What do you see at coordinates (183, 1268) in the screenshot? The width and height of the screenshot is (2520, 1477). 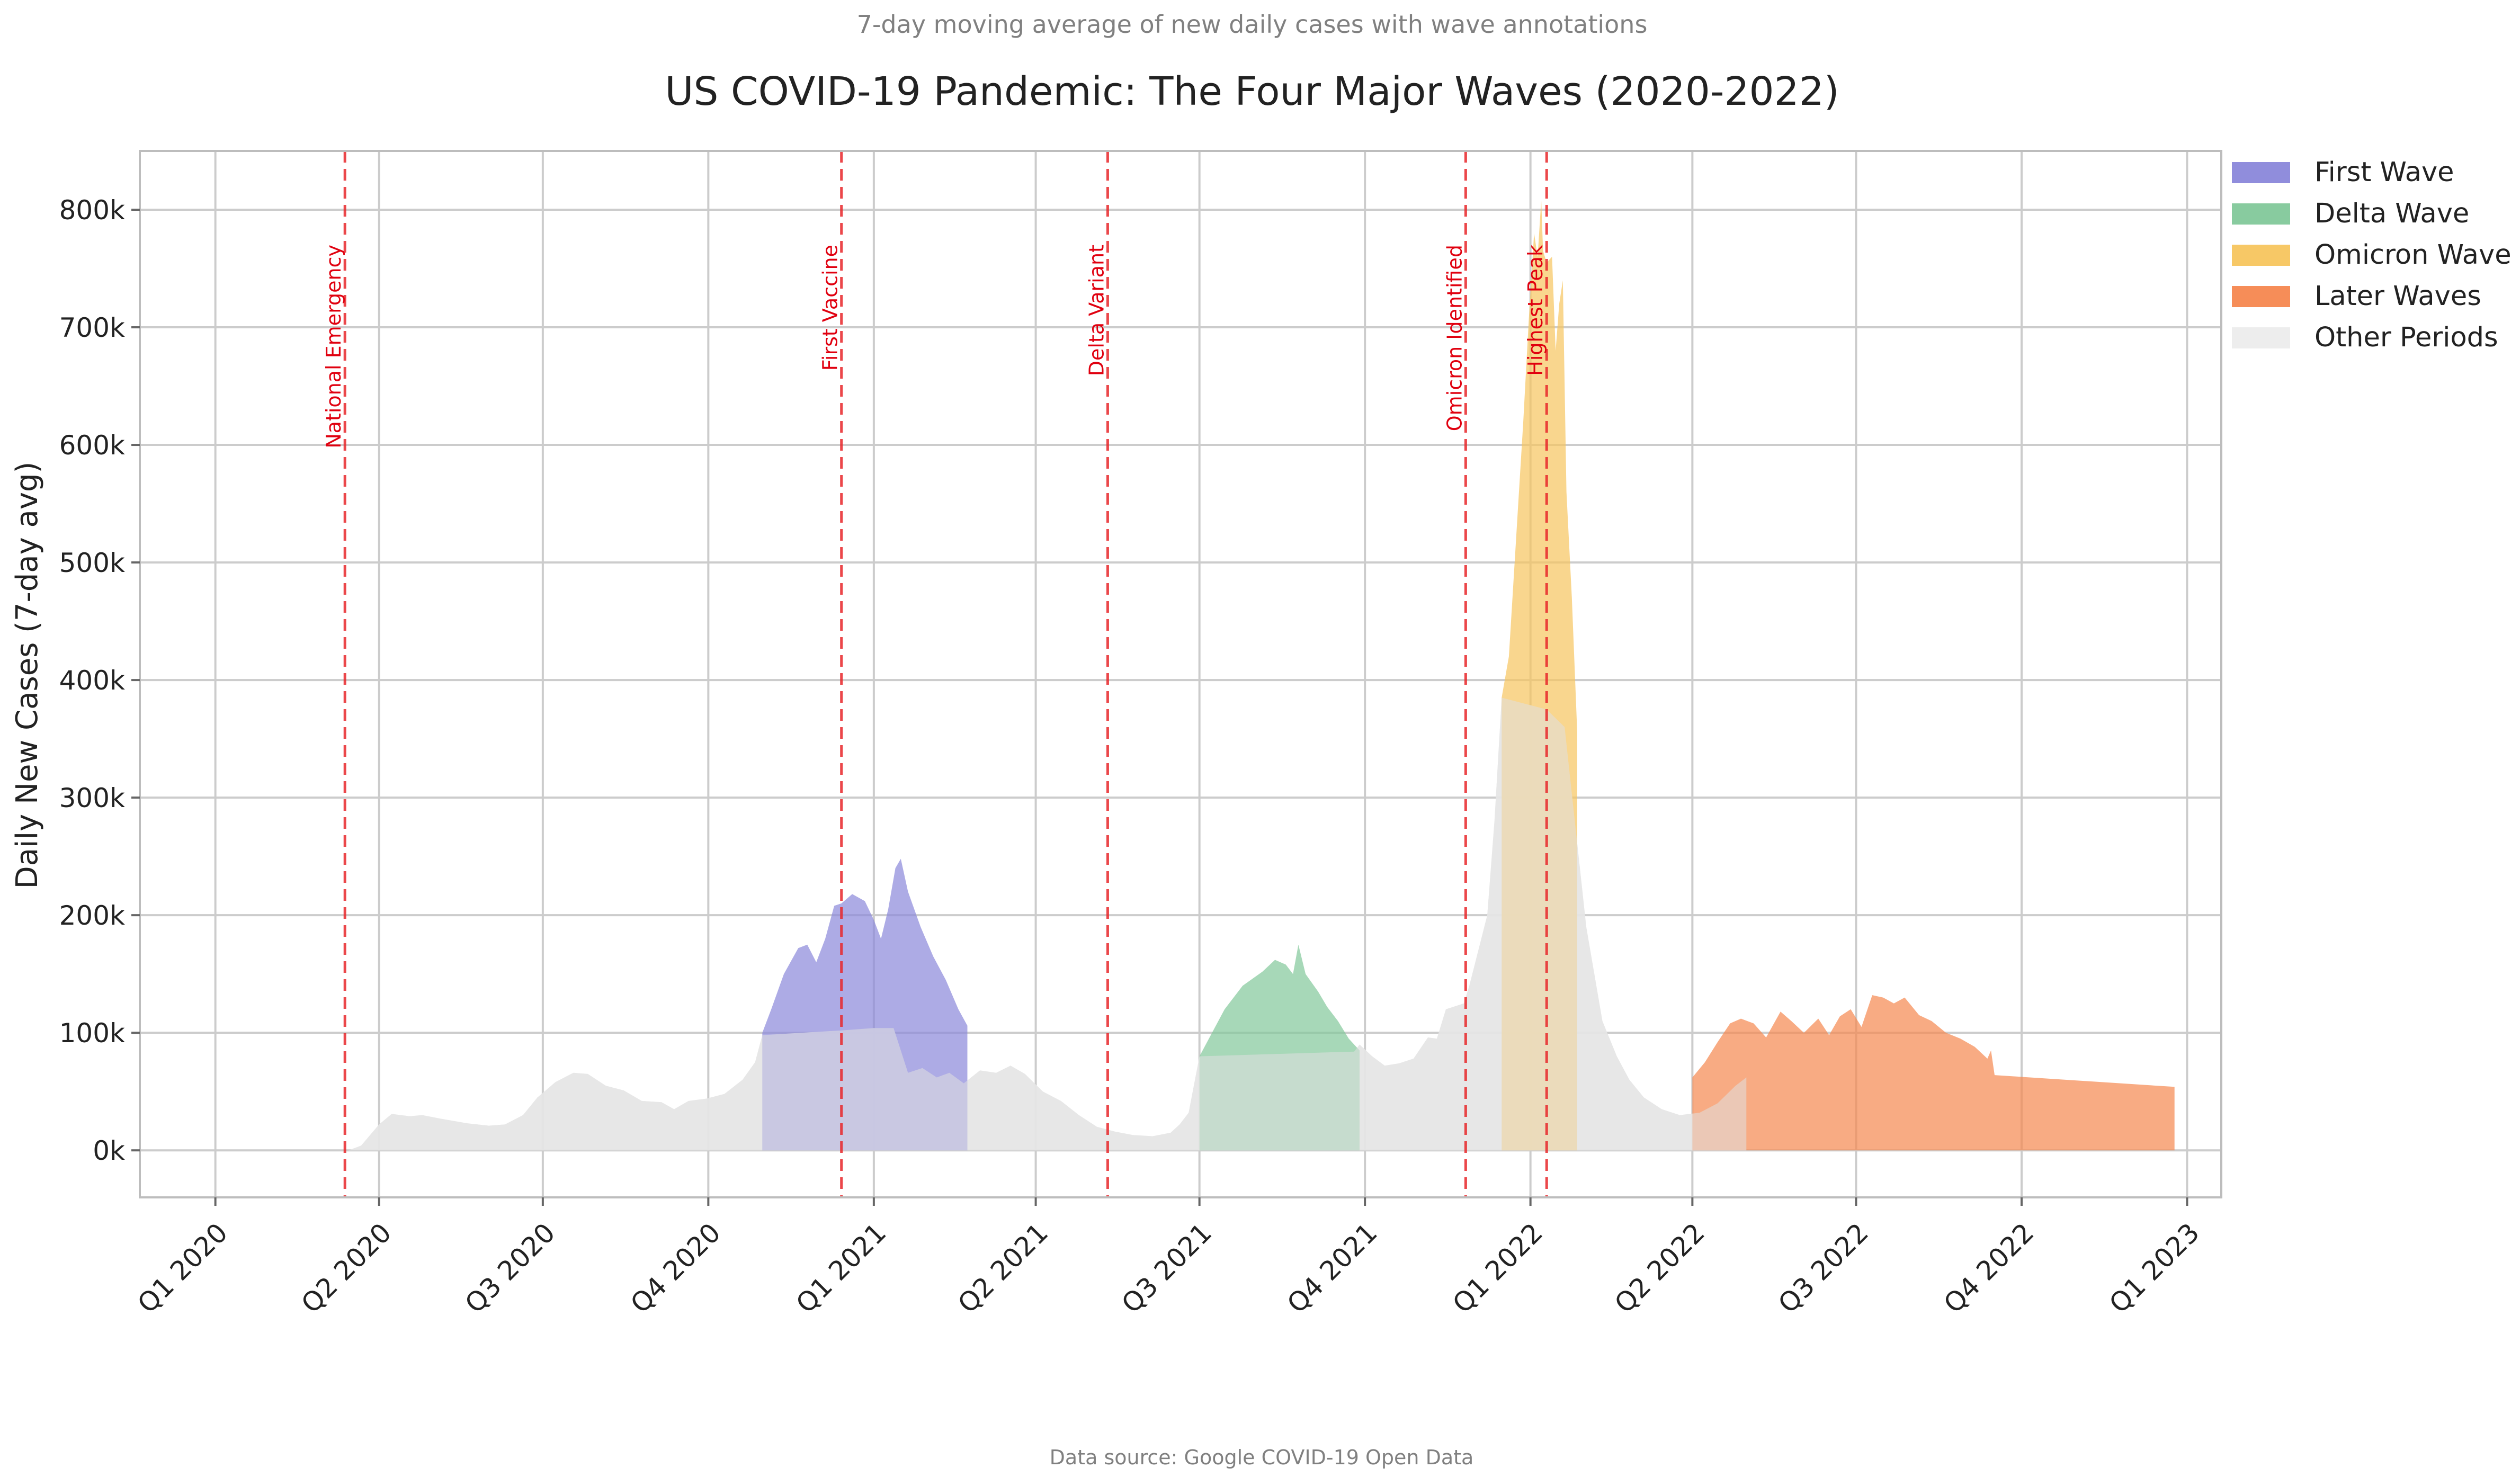 I see `x-tick-label: Q1 2020` at bounding box center [183, 1268].